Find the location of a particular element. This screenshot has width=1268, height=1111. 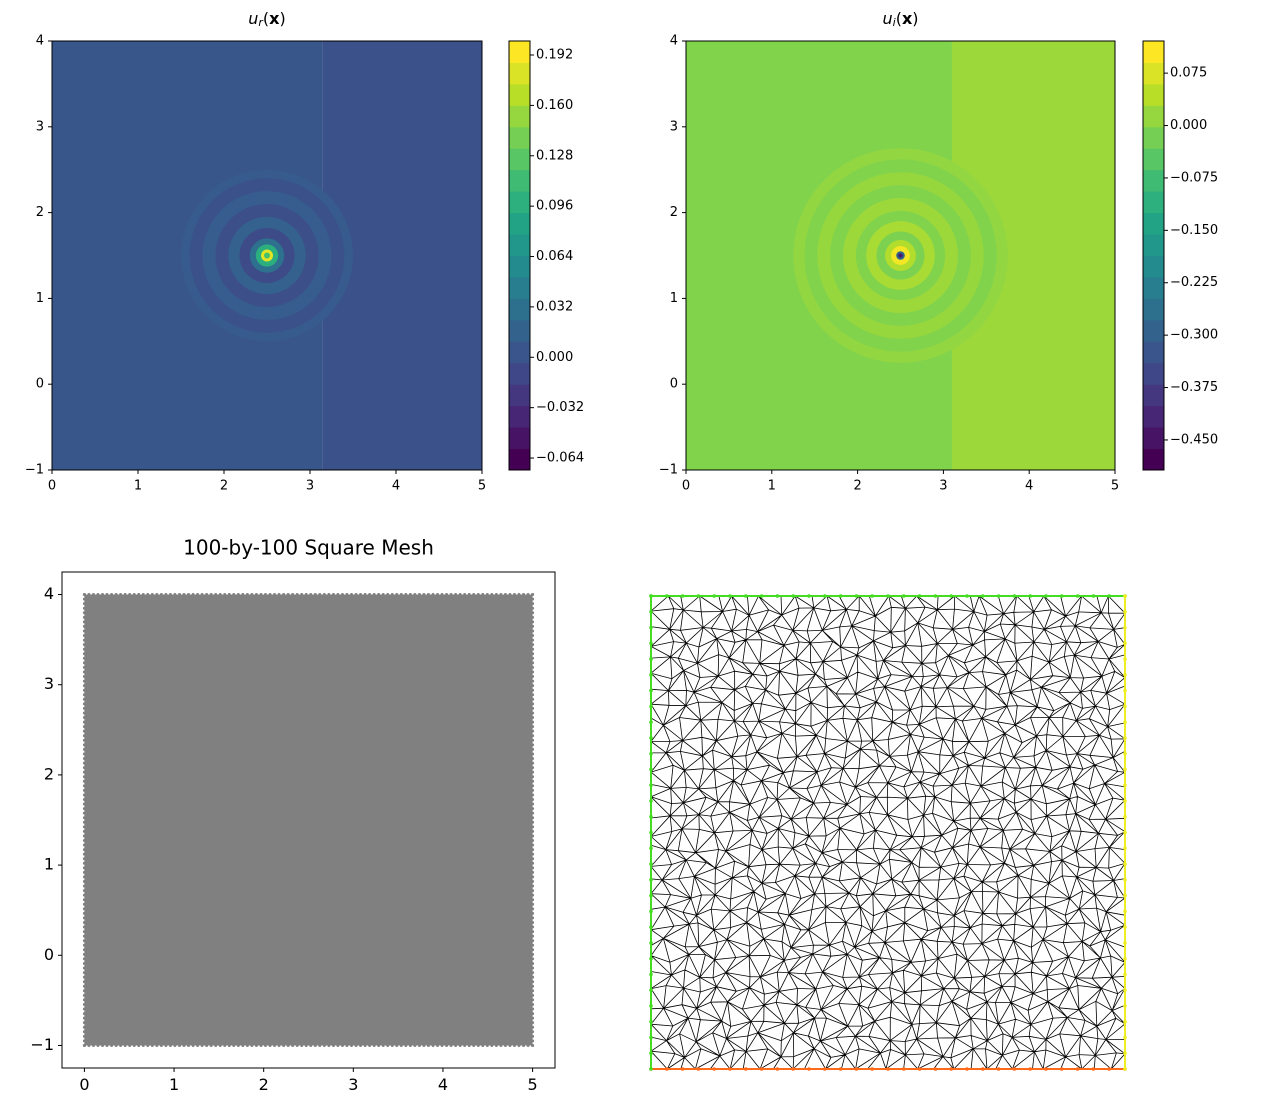

x-tick-label: 3 is located at coordinates (353, 1084).